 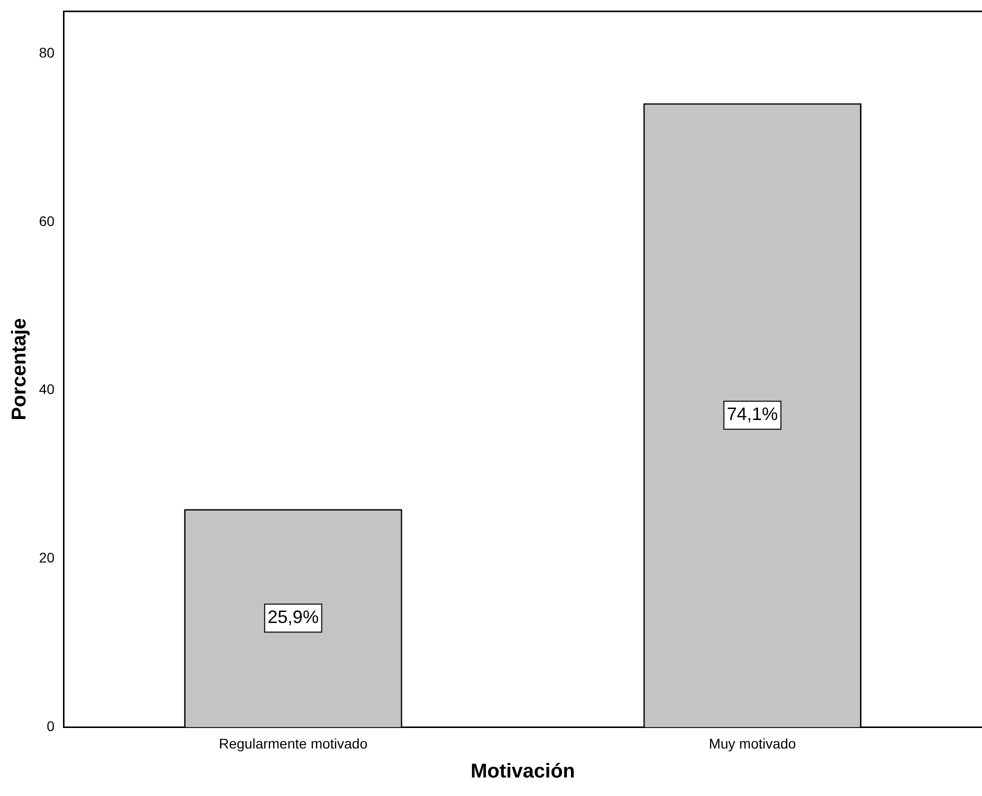 I want to click on y-tick-label: 40, so click(x=46, y=389).